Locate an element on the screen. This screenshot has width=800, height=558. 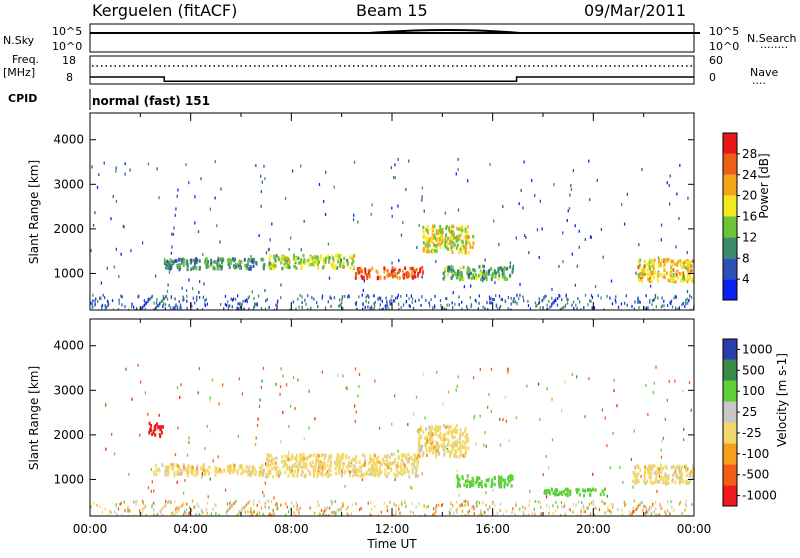
x-tick-label: 16:00 is located at coordinates (492, 529).